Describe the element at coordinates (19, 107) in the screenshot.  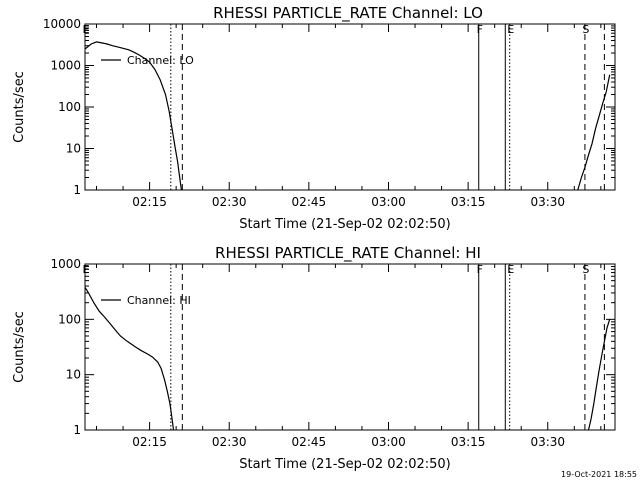
I see `panel-lo-ylabel: Counts/sec` at that location.